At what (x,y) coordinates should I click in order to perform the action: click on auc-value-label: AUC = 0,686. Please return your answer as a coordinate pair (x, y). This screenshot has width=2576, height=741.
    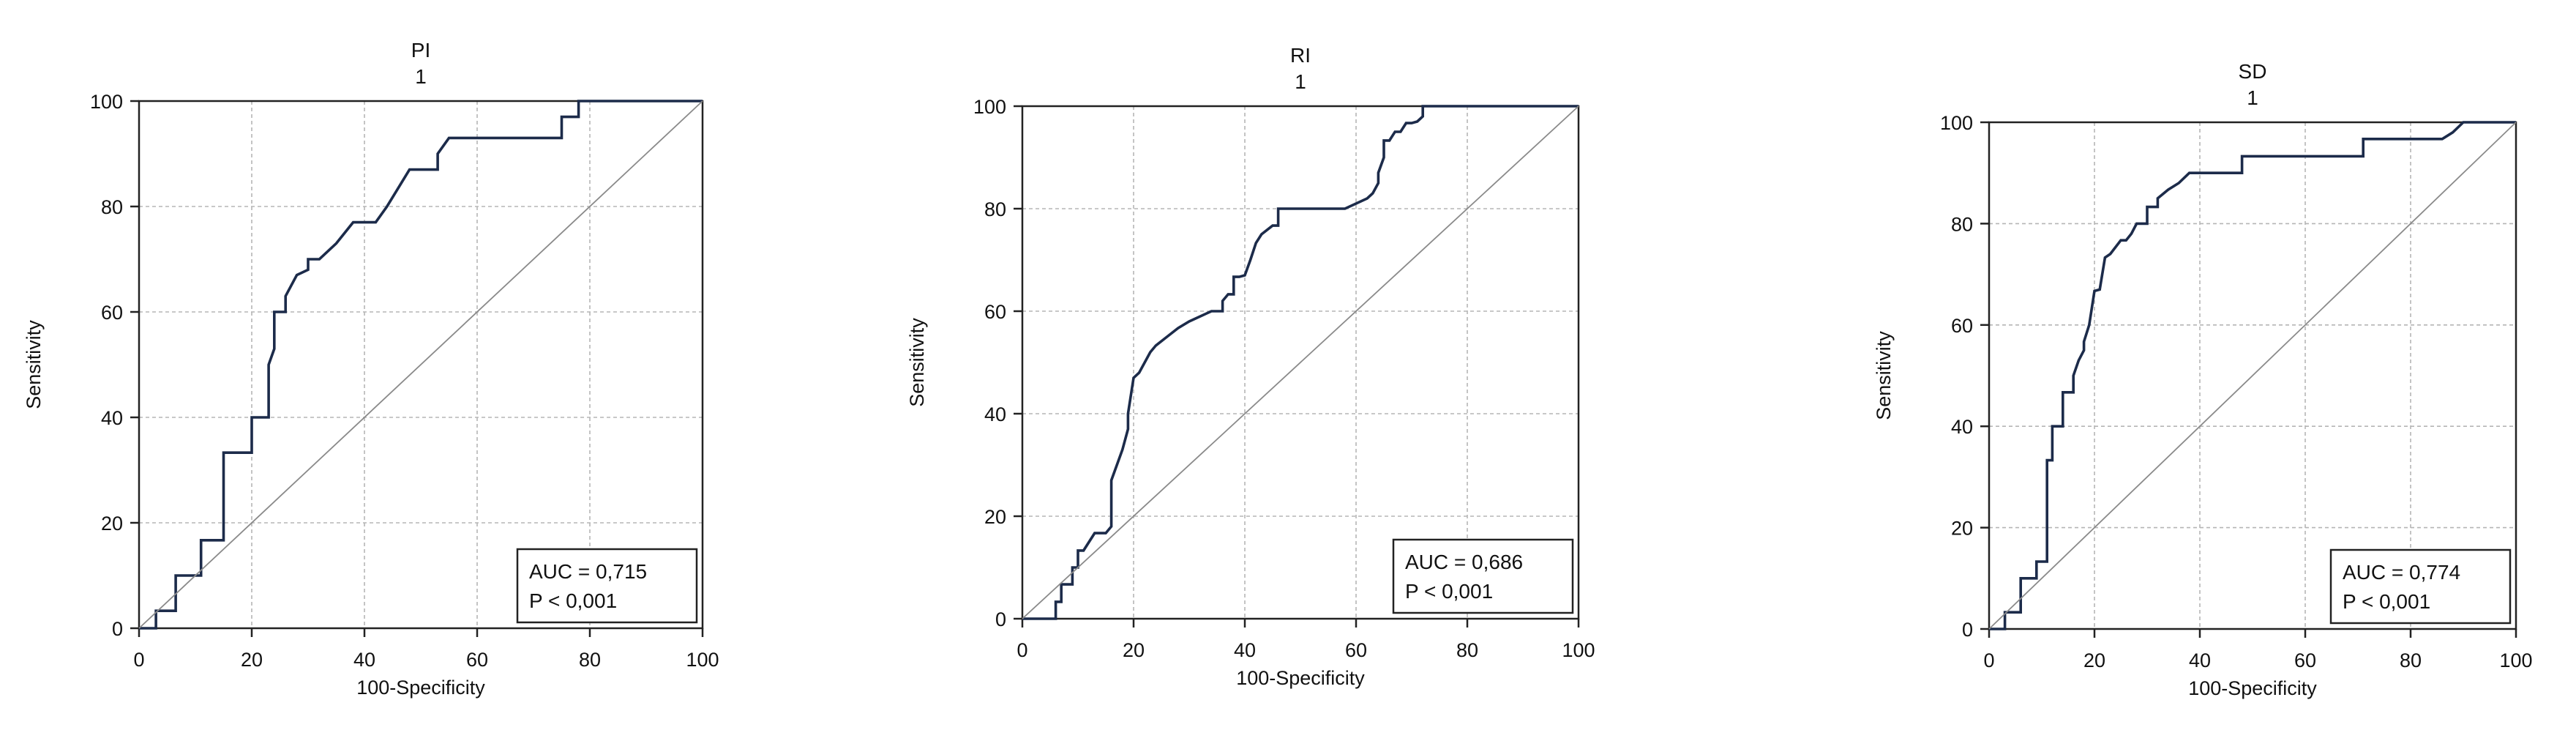
    Looking at the image, I should click on (1464, 562).